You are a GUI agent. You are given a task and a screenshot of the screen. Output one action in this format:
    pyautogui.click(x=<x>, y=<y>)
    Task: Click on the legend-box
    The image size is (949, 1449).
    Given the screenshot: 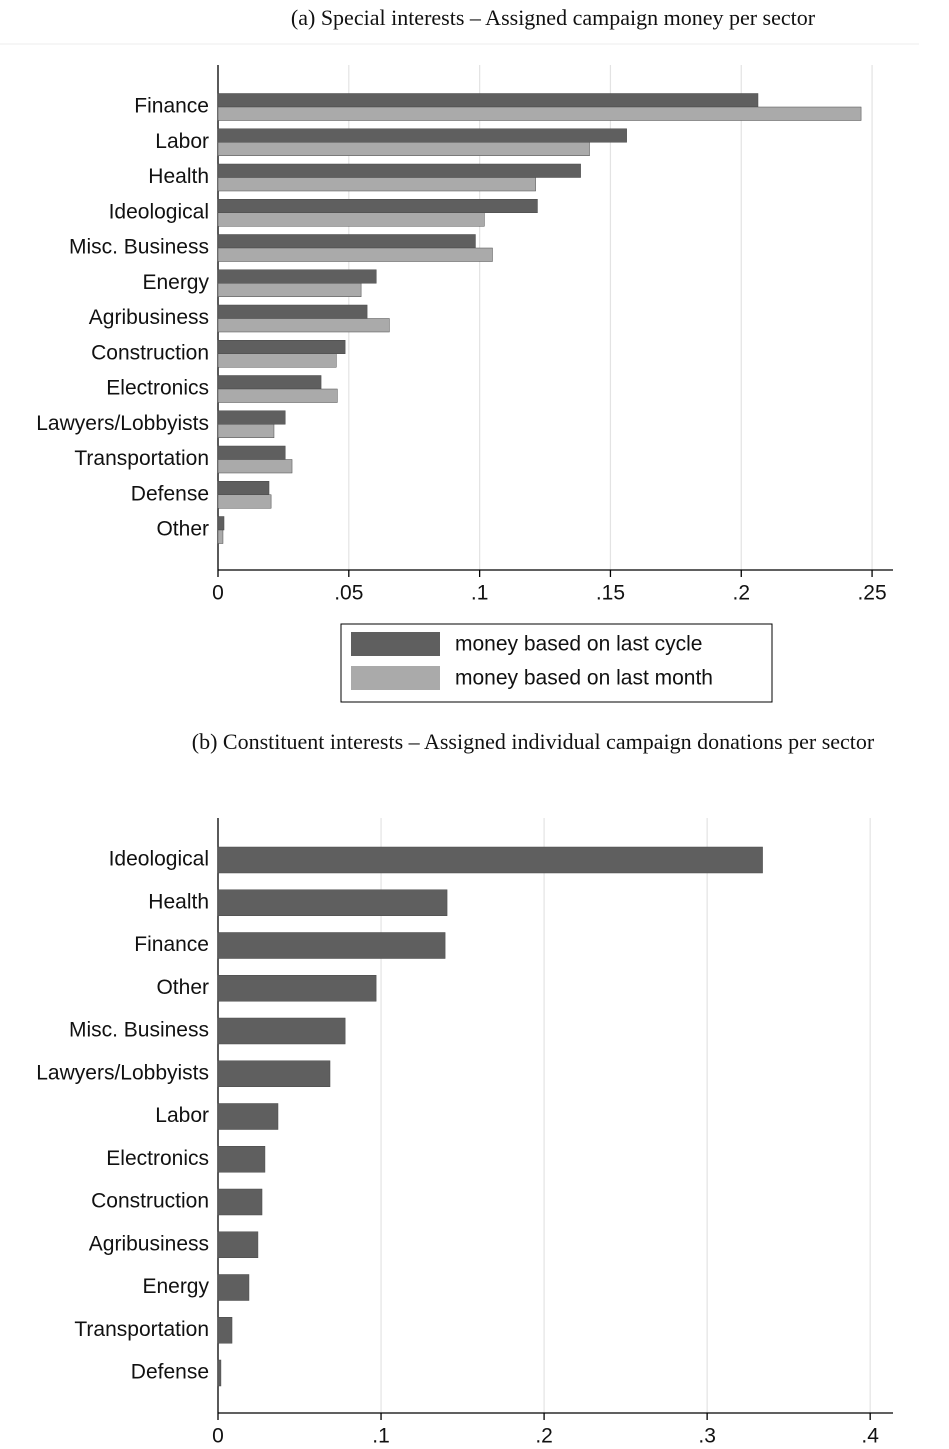 What is the action you would take?
    pyautogui.click(x=556, y=663)
    